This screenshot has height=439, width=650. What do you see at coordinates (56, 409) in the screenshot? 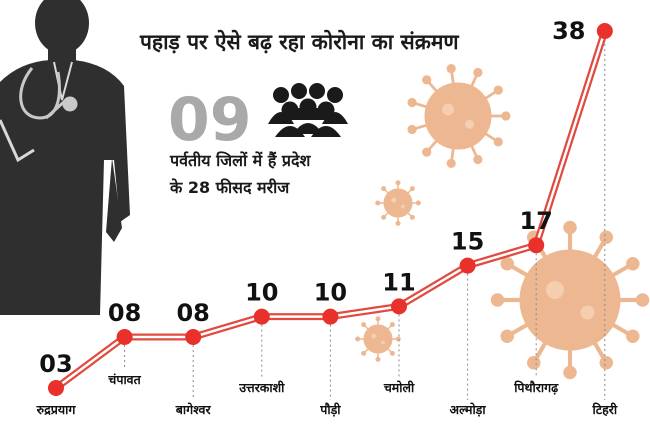
I see `category-label: रुद्रप्रयाग` at bounding box center [56, 409].